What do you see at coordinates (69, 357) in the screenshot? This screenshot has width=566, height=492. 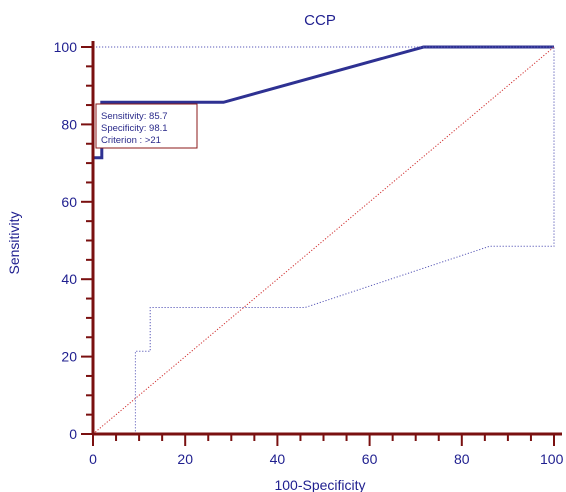 I see `y-tick-label: 20` at bounding box center [69, 357].